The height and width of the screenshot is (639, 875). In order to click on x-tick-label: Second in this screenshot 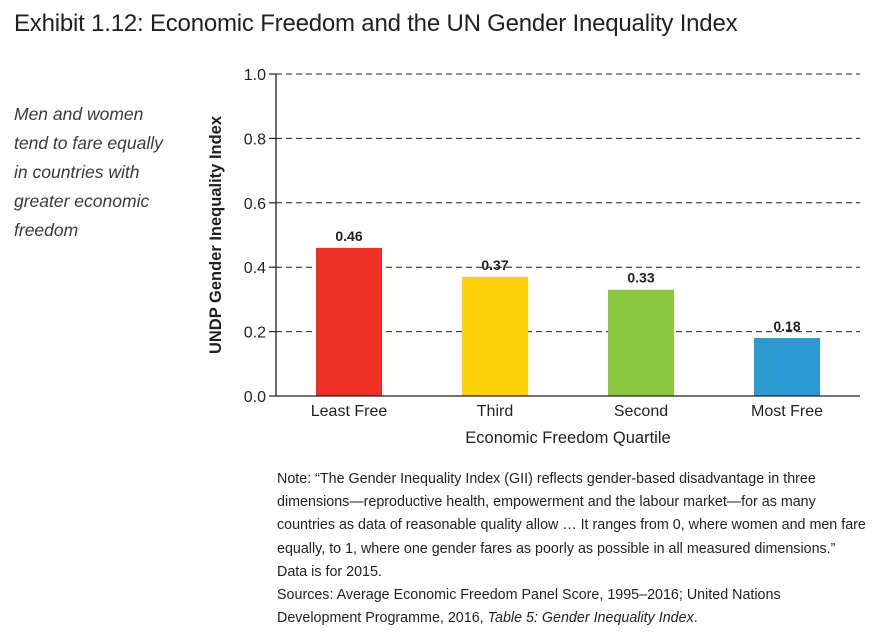, I will do `click(641, 411)`.